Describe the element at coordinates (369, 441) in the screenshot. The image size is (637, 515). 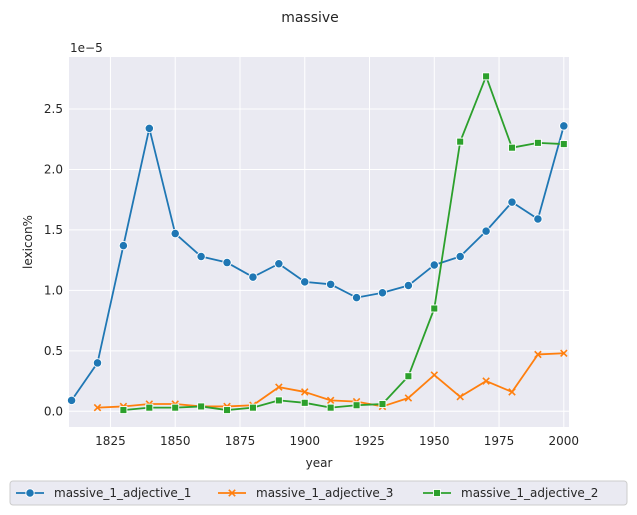
I see `x-tick-label: 1925` at that location.